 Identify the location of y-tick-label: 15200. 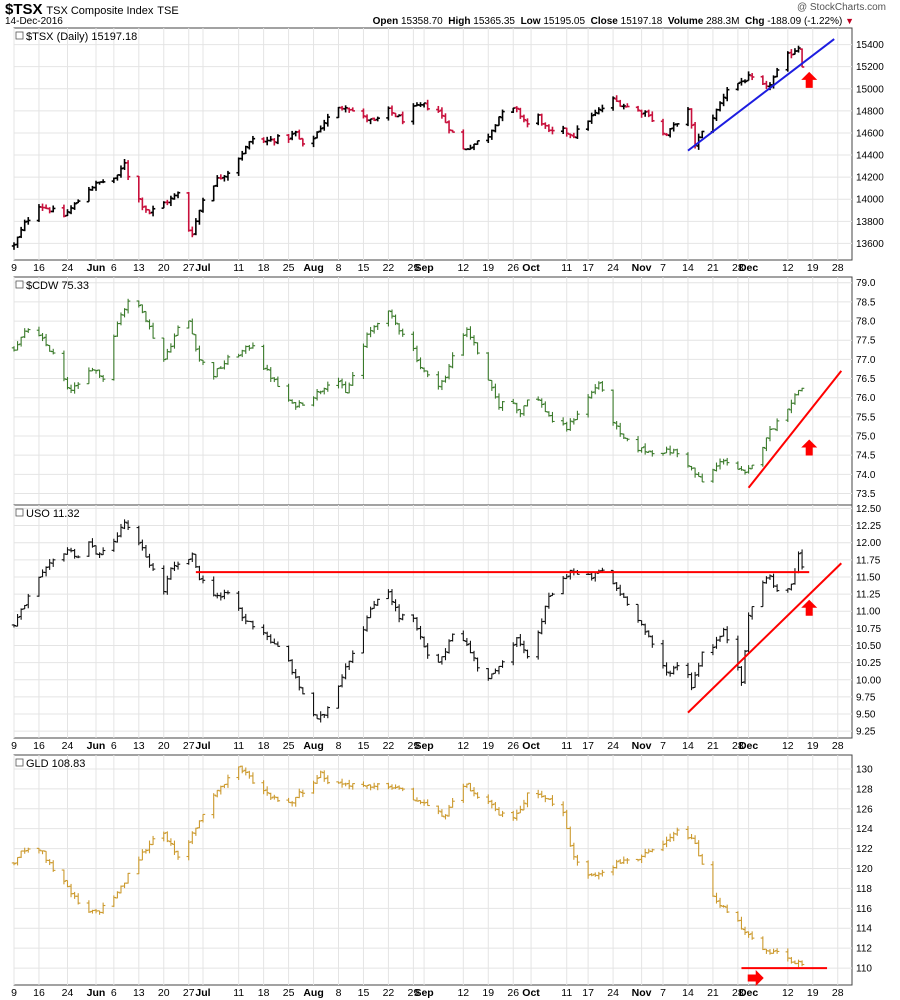
(870, 67).